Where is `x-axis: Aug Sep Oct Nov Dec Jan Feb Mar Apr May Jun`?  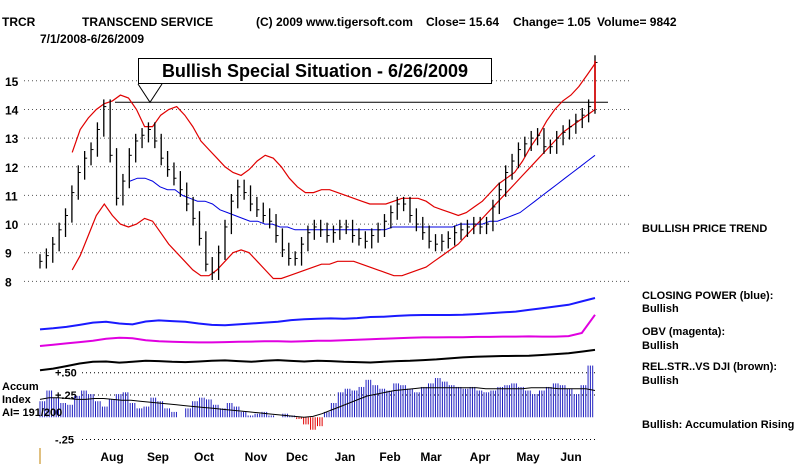 x-axis: Aug Sep Oct Nov Dec Jan Feb Mar Apr May Jun is located at coordinates (310, 456).